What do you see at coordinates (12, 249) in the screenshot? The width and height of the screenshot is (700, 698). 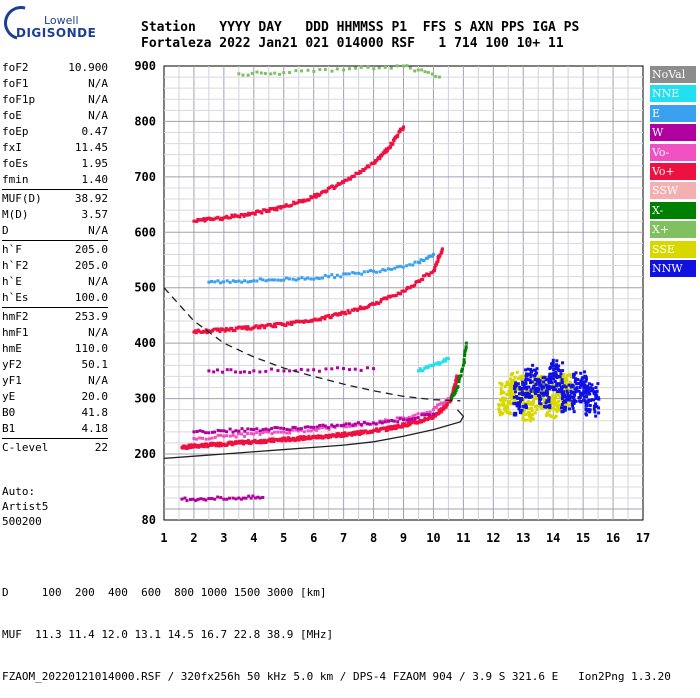 I see `param-key: h`F` at bounding box center [12, 249].